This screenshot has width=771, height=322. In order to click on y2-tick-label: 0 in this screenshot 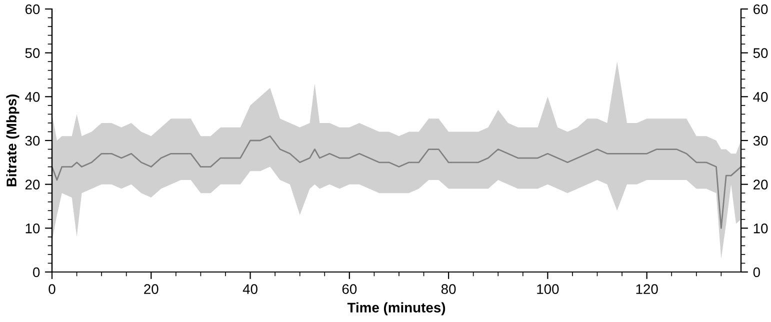, I will do `click(756, 272)`.